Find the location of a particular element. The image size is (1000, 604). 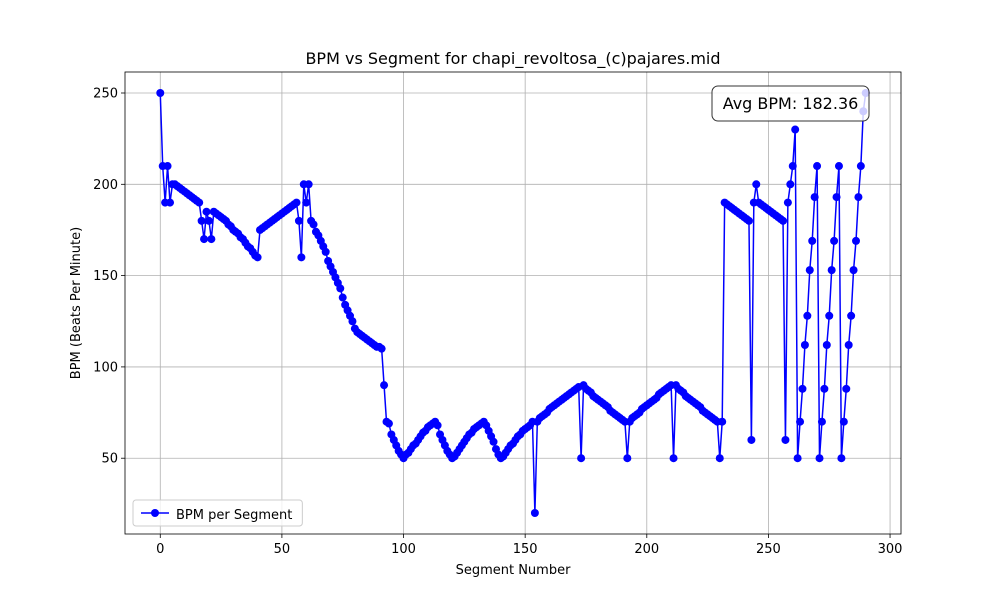

x-tick-label: 300 is located at coordinates (890, 549).